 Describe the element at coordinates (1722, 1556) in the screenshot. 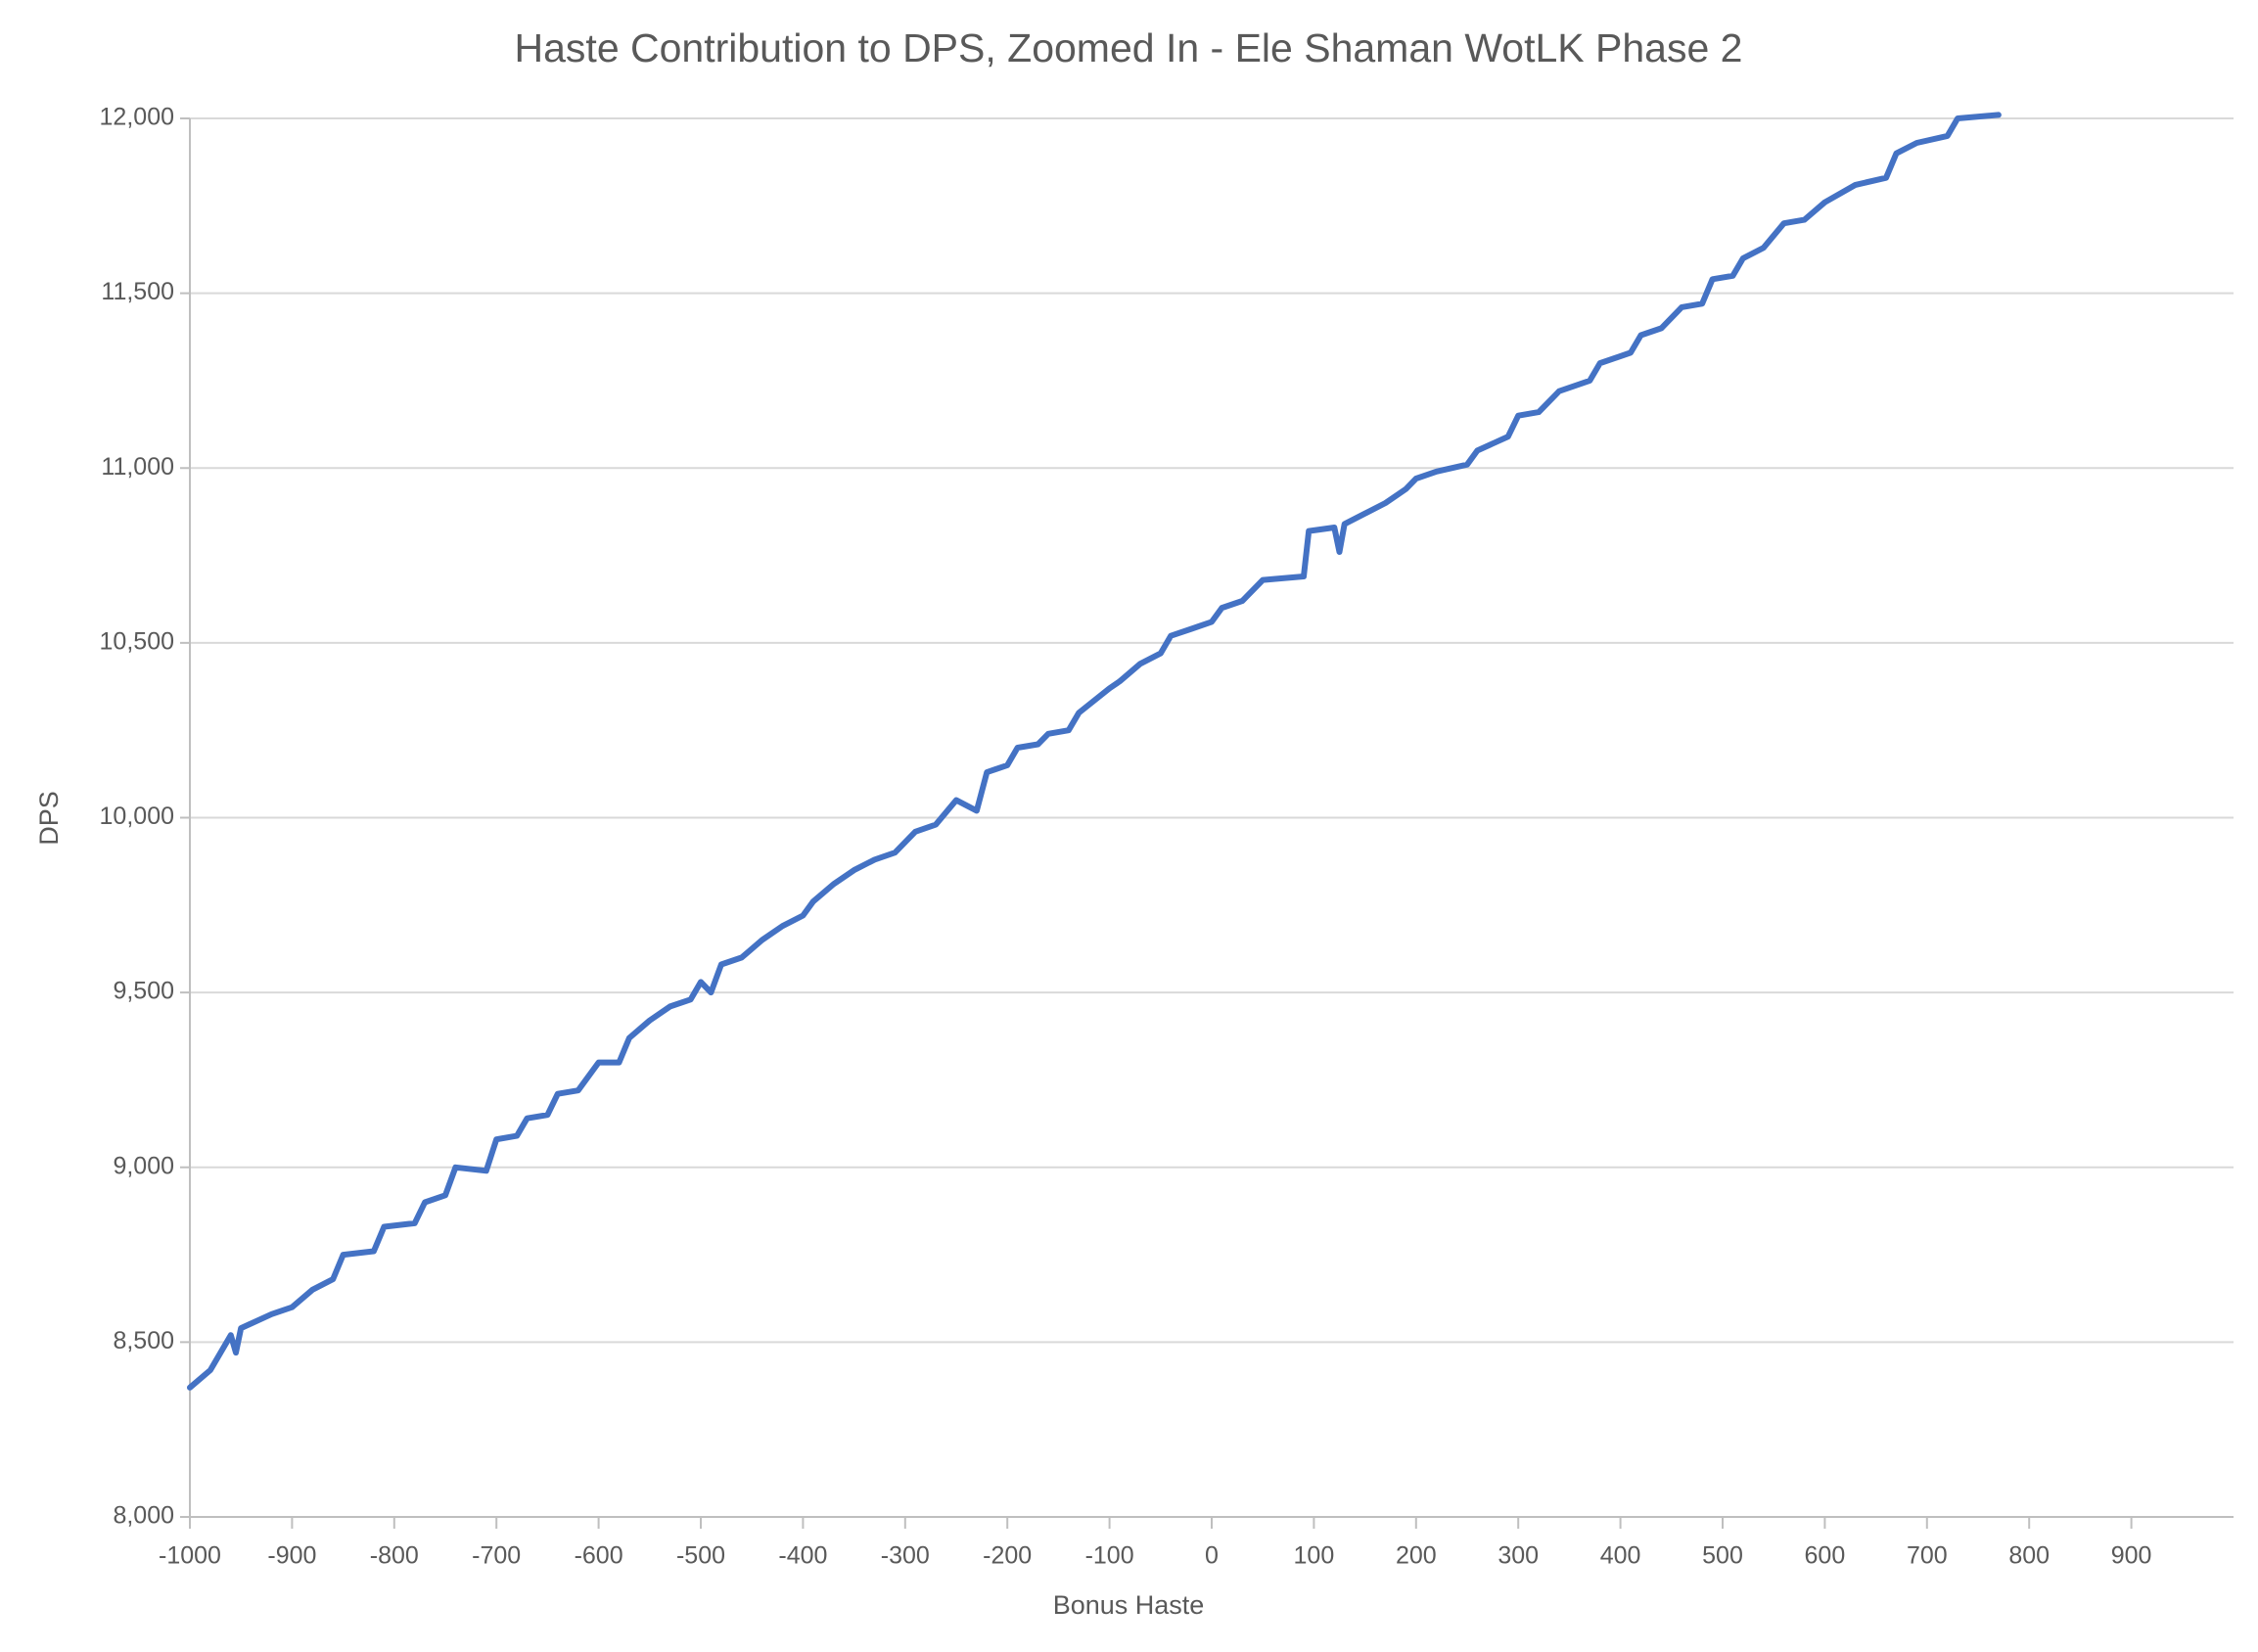

I see `x-tick-label: 500` at that location.